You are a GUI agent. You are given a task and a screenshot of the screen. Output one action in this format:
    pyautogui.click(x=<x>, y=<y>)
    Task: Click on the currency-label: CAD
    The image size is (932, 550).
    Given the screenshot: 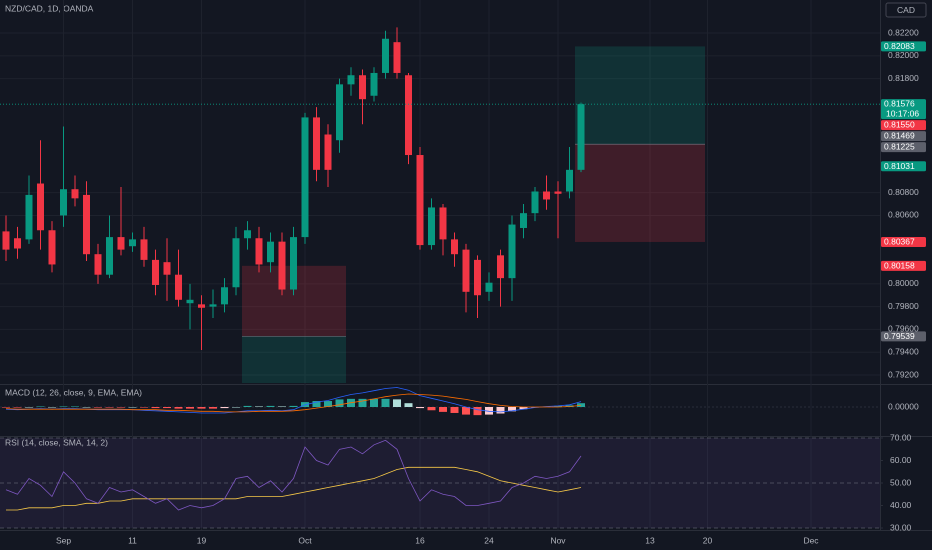 What is the action you would take?
    pyautogui.click(x=906, y=10)
    